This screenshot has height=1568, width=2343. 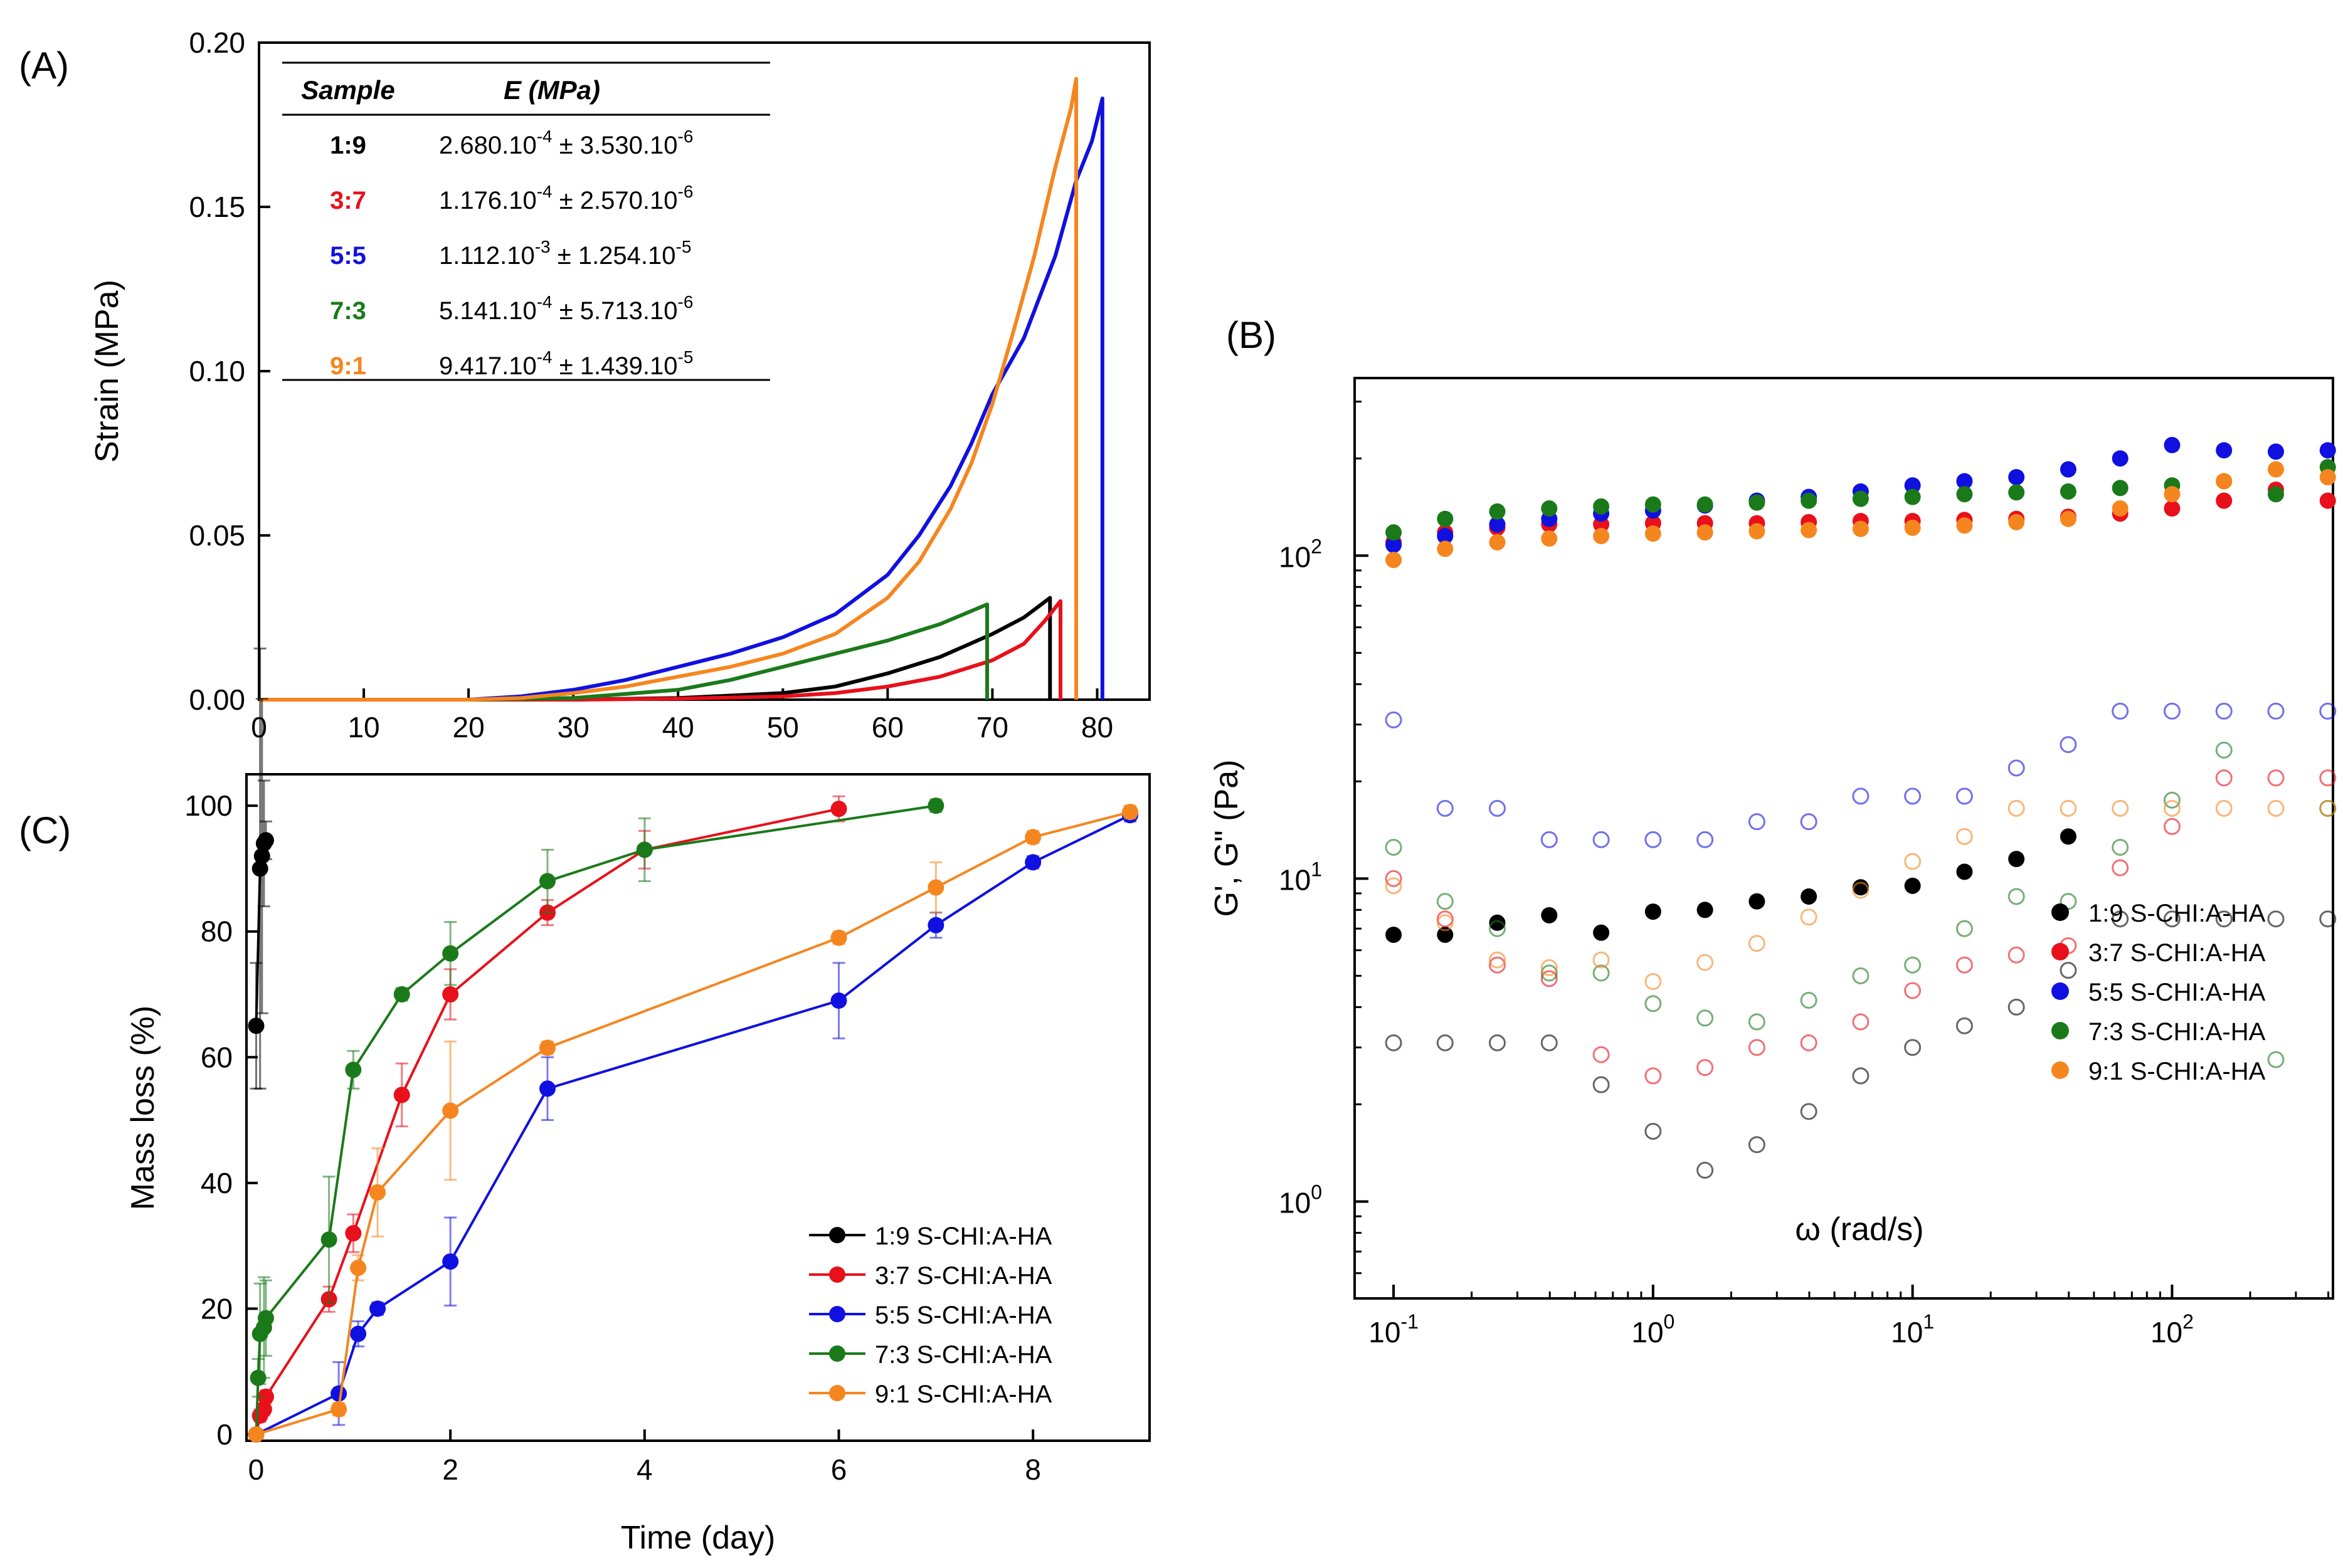 What do you see at coordinates (348, 145) in the screenshot?
I see `table-sample-1-9: 1:9` at bounding box center [348, 145].